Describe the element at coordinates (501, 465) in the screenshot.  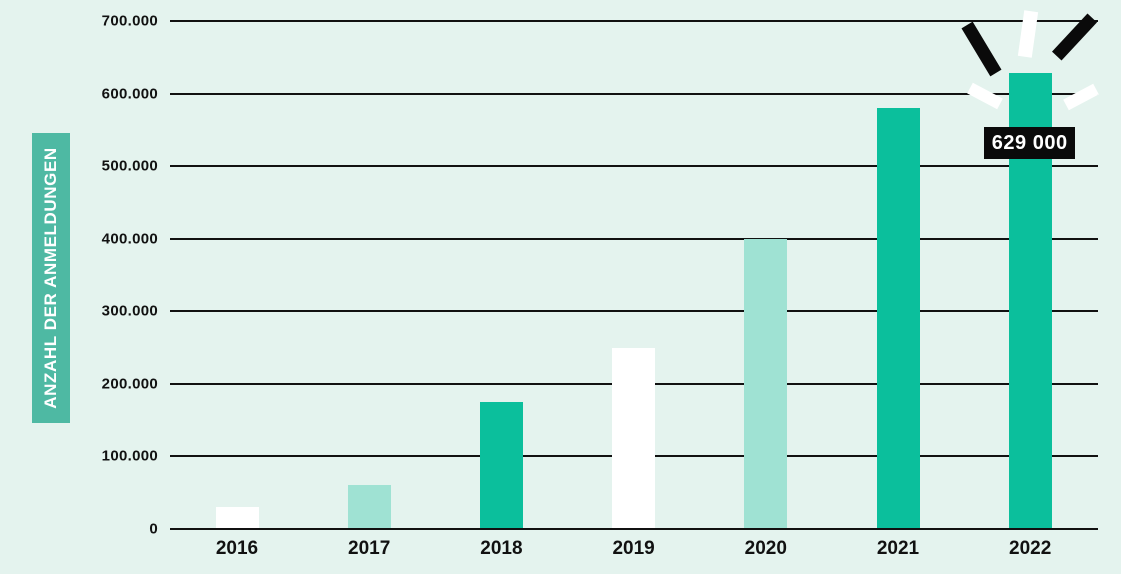
I see `bar-2018` at that location.